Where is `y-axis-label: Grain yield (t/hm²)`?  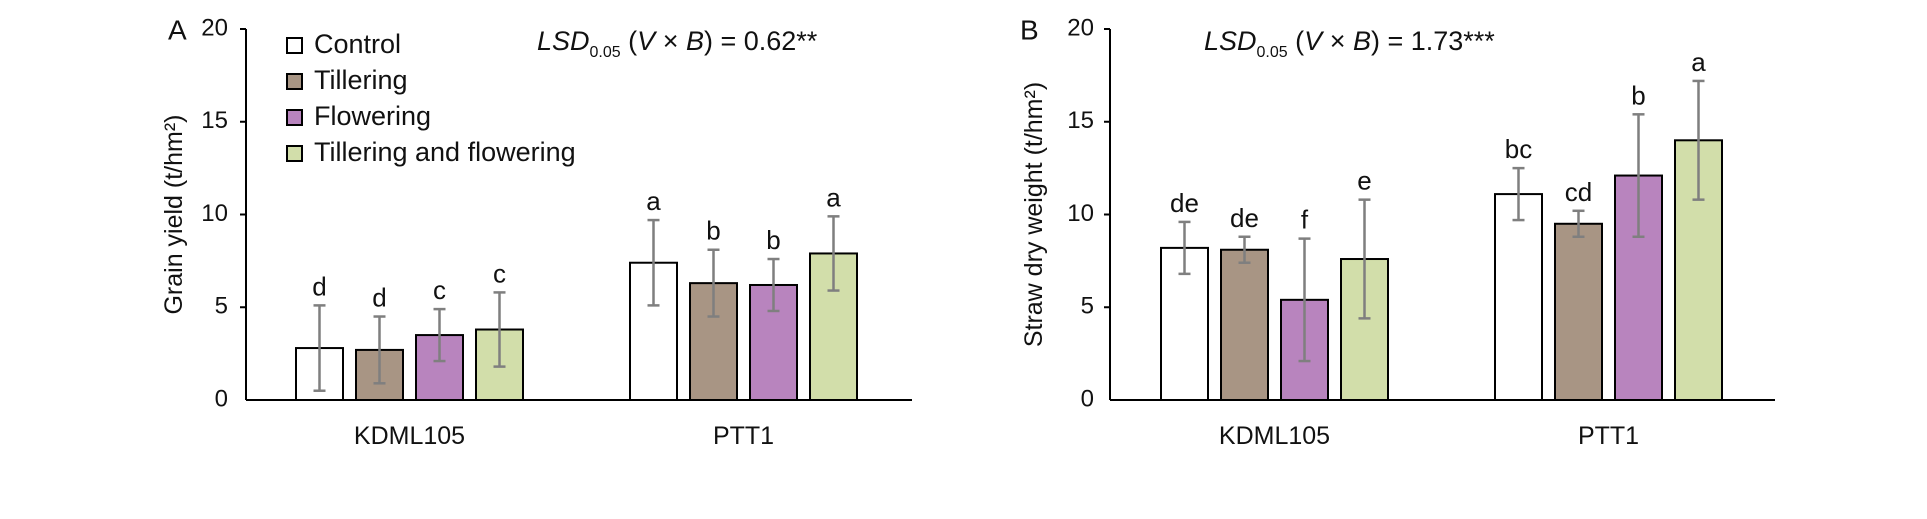 y-axis-label: Grain yield (t/hm²) is located at coordinates (174, 214).